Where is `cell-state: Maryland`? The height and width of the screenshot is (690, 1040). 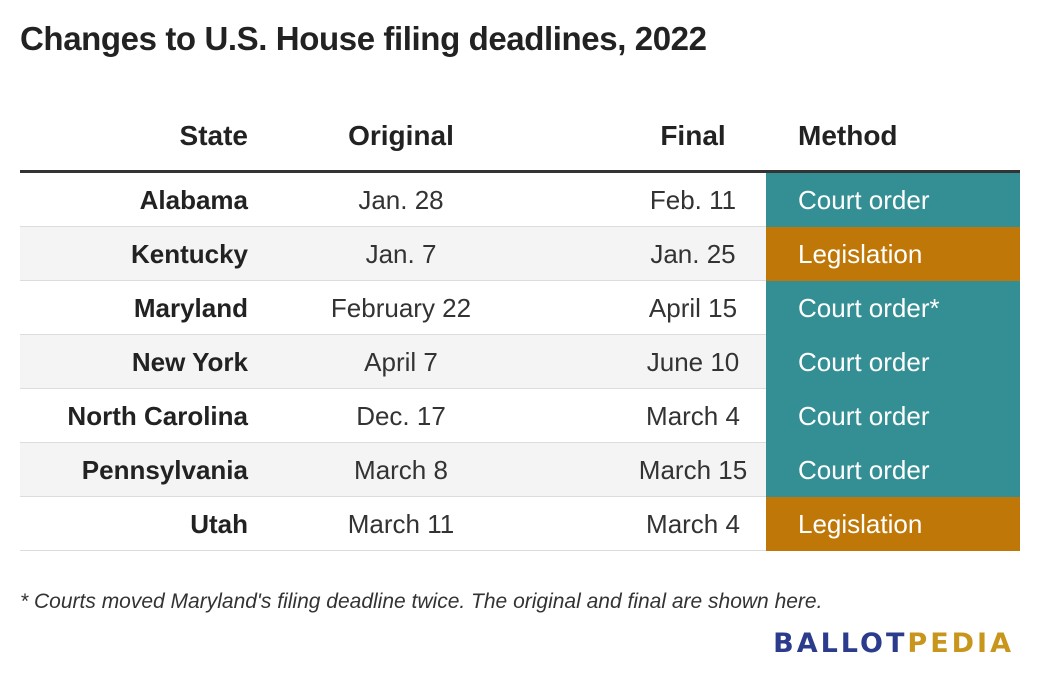 cell-state: Maryland is located at coordinates (190, 308).